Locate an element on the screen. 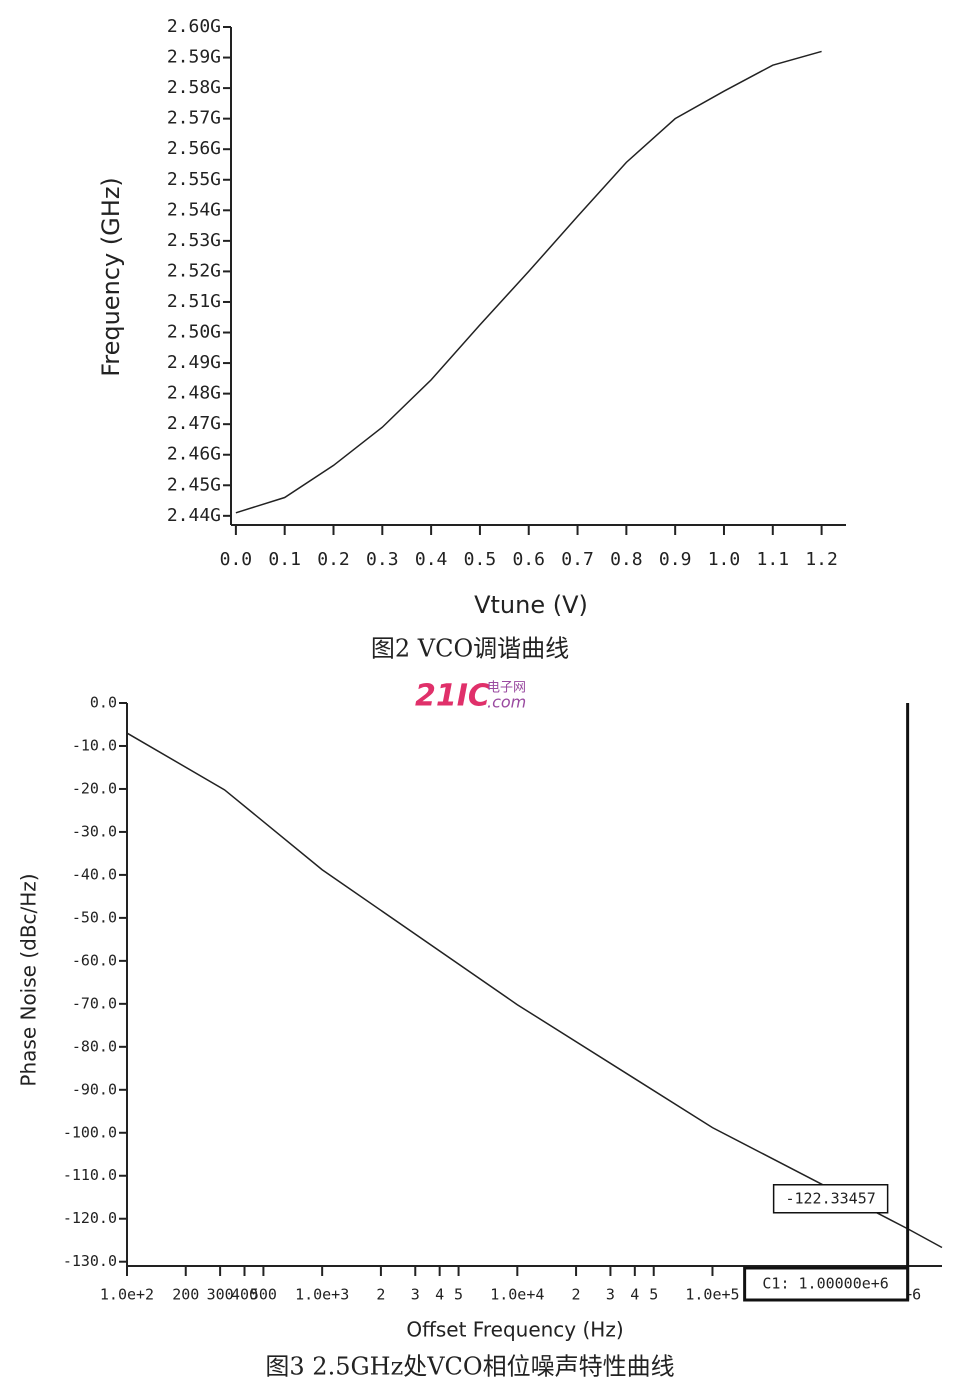  y-axis-title: Phase Noise (dBc/Hz) is located at coordinates (29, 979).